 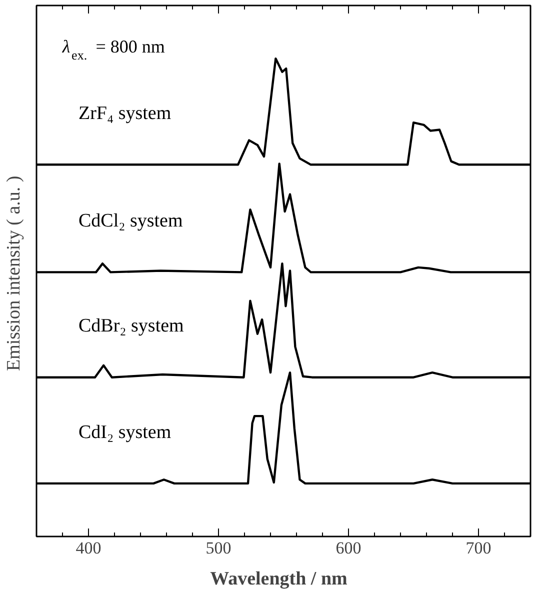 What do you see at coordinates (14, 274) in the screenshot?
I see `y-axis-title: Emission intensity ( a.u. )` at bounding box center [14, 274].